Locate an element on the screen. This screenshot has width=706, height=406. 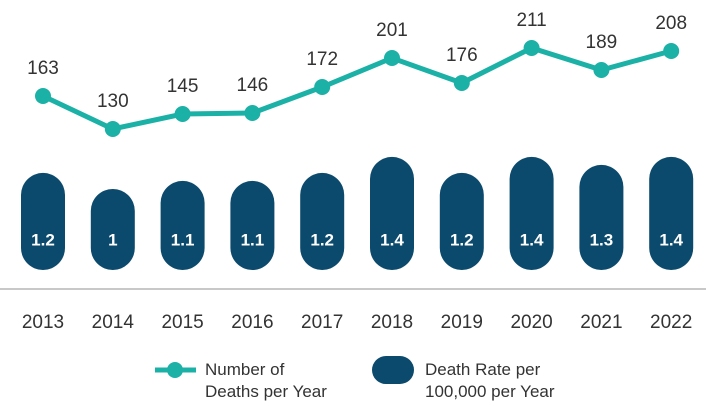
point-label: 172 is located at coordinates (322, 59).